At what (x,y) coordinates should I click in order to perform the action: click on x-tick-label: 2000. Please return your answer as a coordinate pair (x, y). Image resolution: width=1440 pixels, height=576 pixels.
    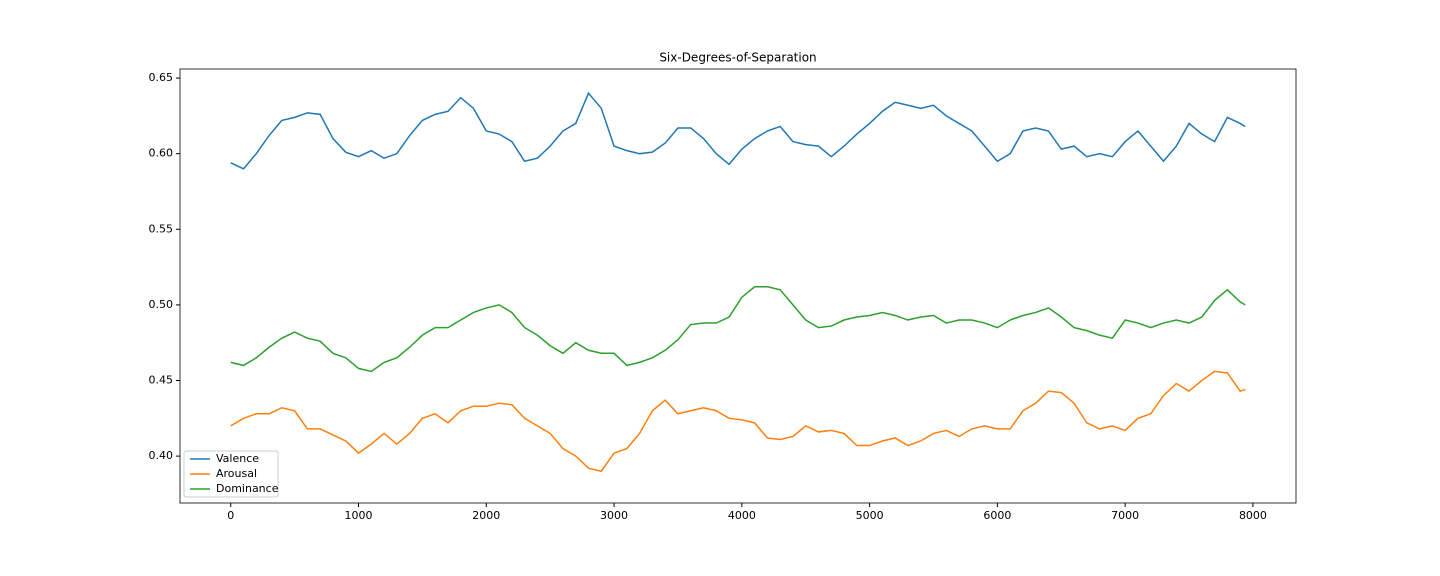
    Looking at the image, I should click on (486, 515).